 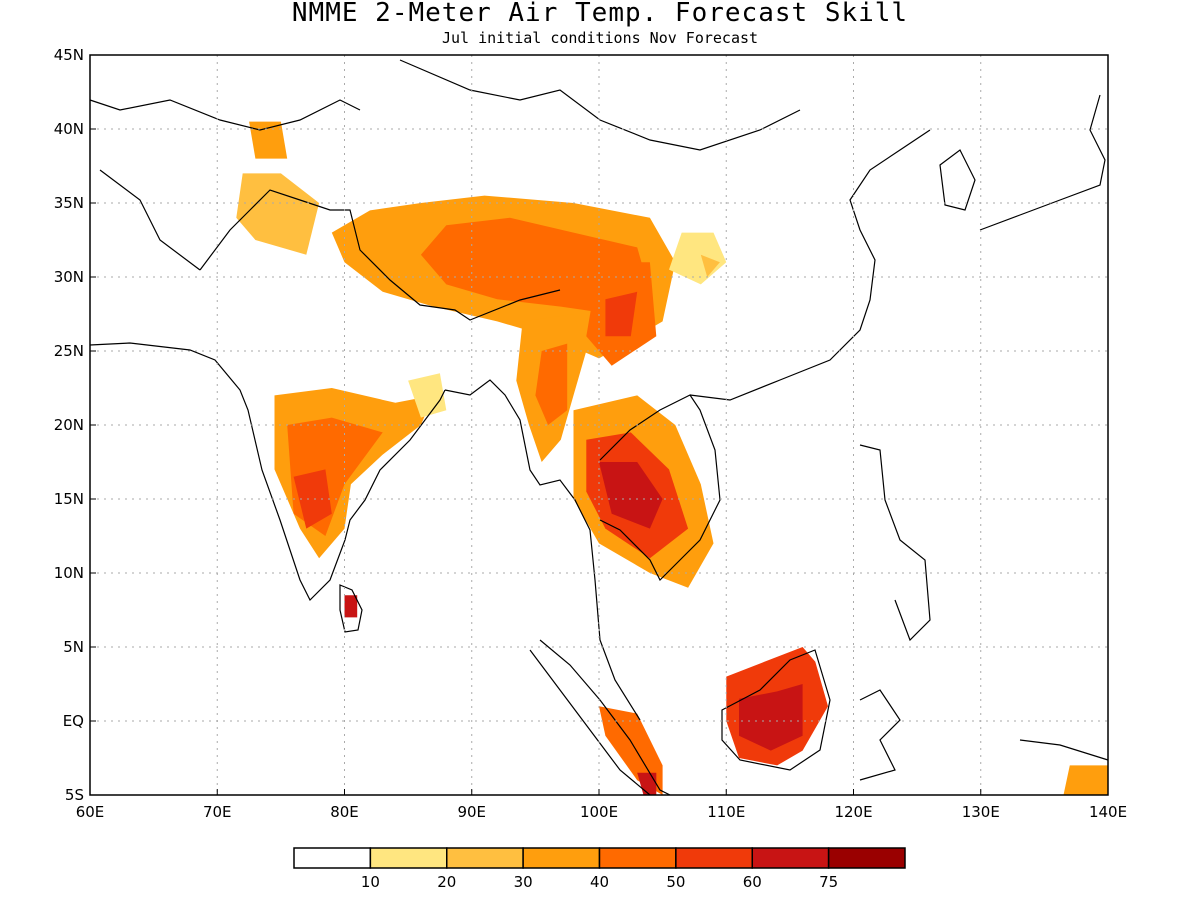 What do you see at coordinates (726, 812) in the screenshot?
I see `x-tick-label: 110E` at bounding box center [726, 812].